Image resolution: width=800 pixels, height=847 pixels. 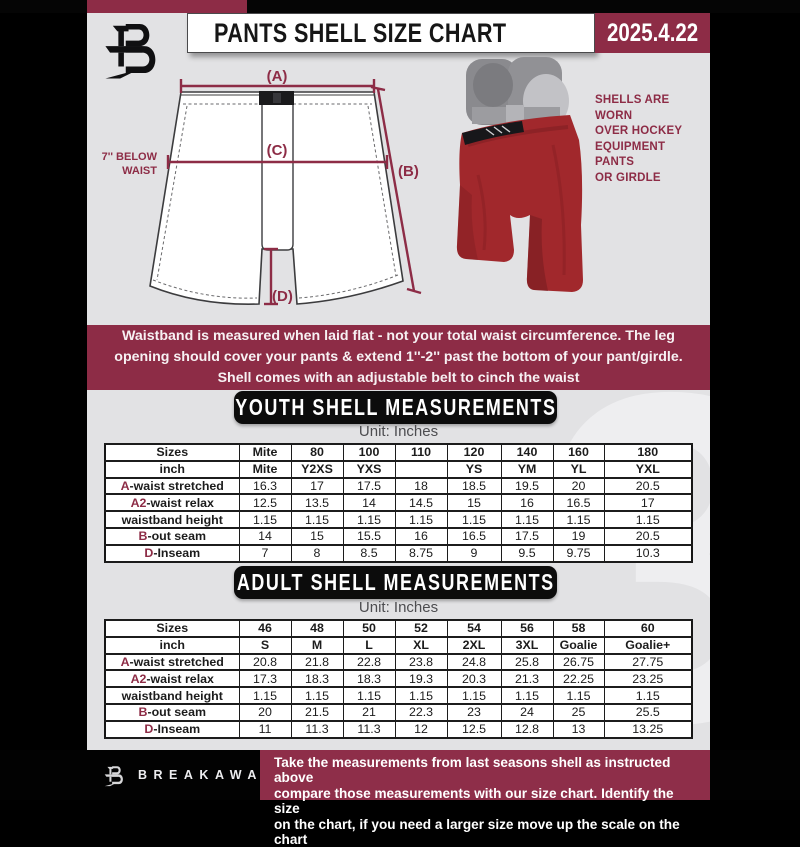 What do you see at coordinates (648, 662) in the screenshot?
I see `size-cell: 27.75` at bounding box center [648, 662].